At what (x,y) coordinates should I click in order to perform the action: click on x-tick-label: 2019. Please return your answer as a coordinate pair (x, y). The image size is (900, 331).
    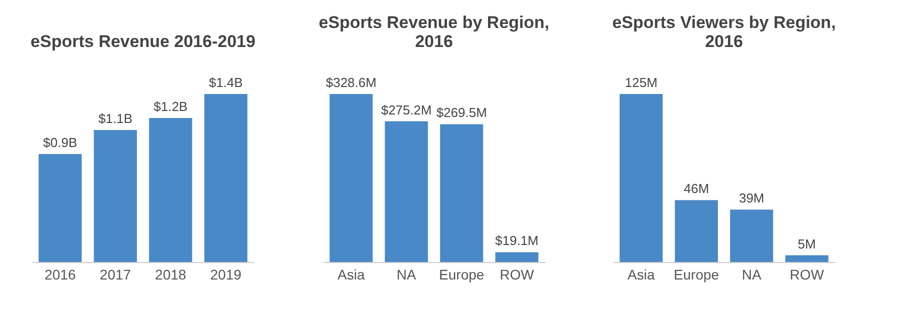
    Looking at the image, I should click on (226, 274).